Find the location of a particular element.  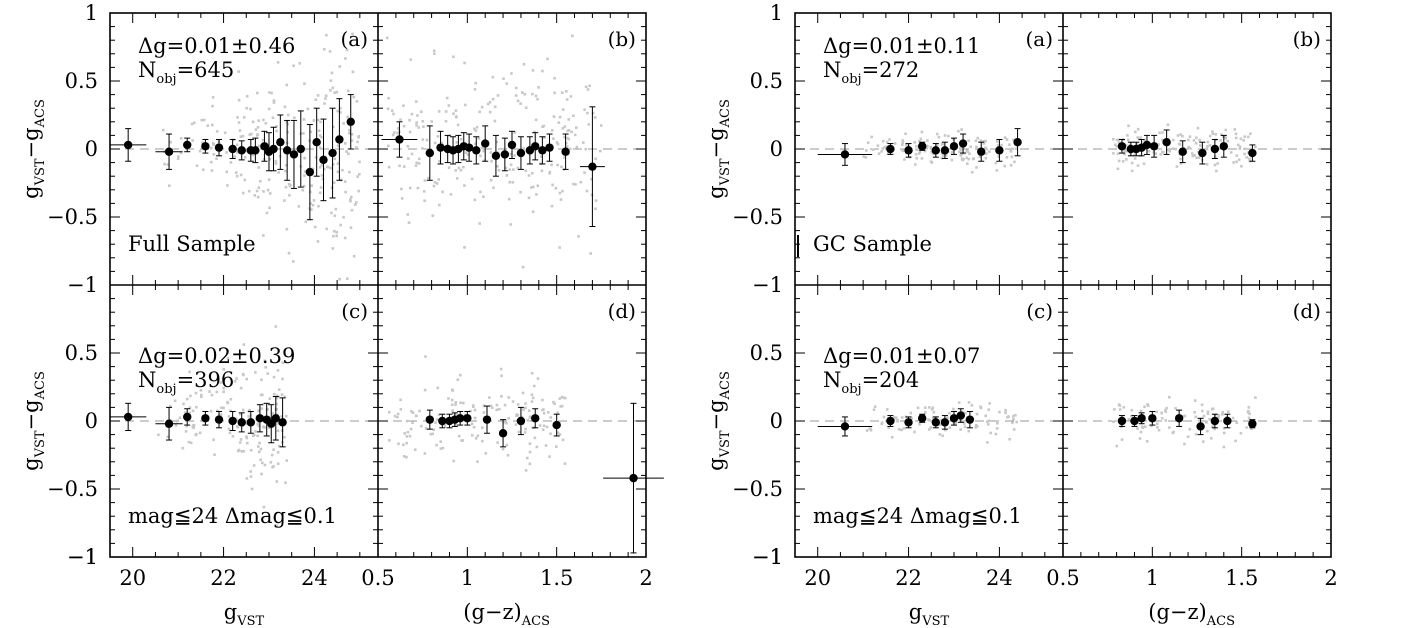

y-tick-label: 0 is located at coordinates (776, 421).